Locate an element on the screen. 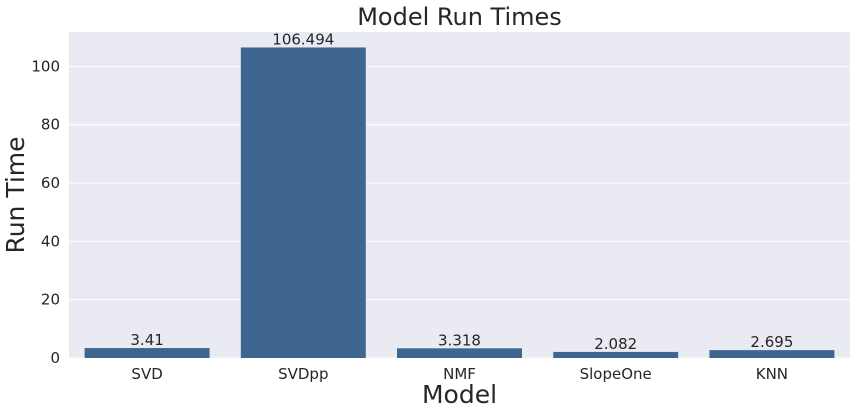 The width and height of the screenshot is (857, 415). y-tick-label: 40 is located at coordinates (50, 241).